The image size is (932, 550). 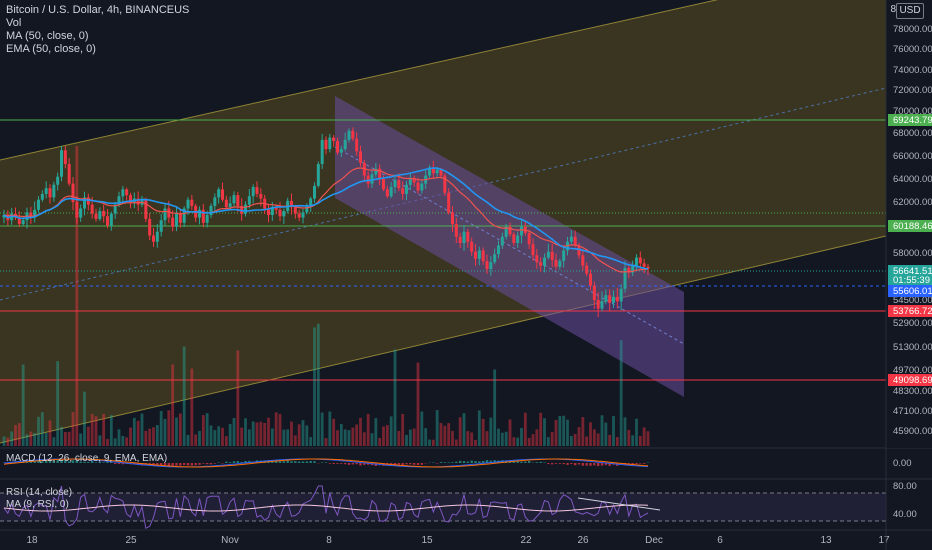 What do you see at coordinates (39, 492) in the screenshot?
I see `rsi-indicator-label: RSI (14, close)` at bounding box center [39, 492].